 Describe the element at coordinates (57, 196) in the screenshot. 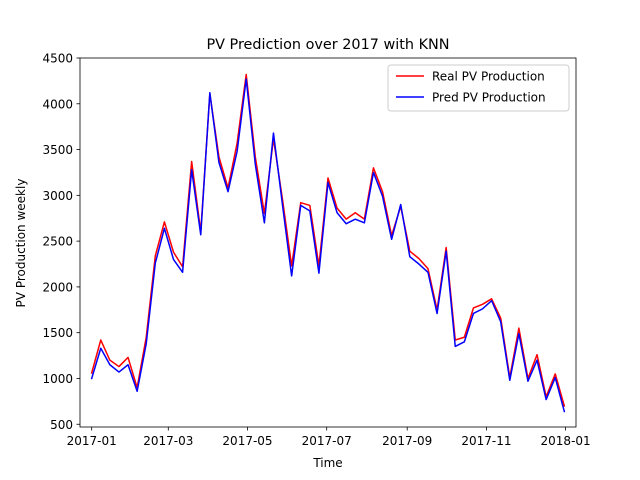

I see `y-tick-label: 3000` at that location.